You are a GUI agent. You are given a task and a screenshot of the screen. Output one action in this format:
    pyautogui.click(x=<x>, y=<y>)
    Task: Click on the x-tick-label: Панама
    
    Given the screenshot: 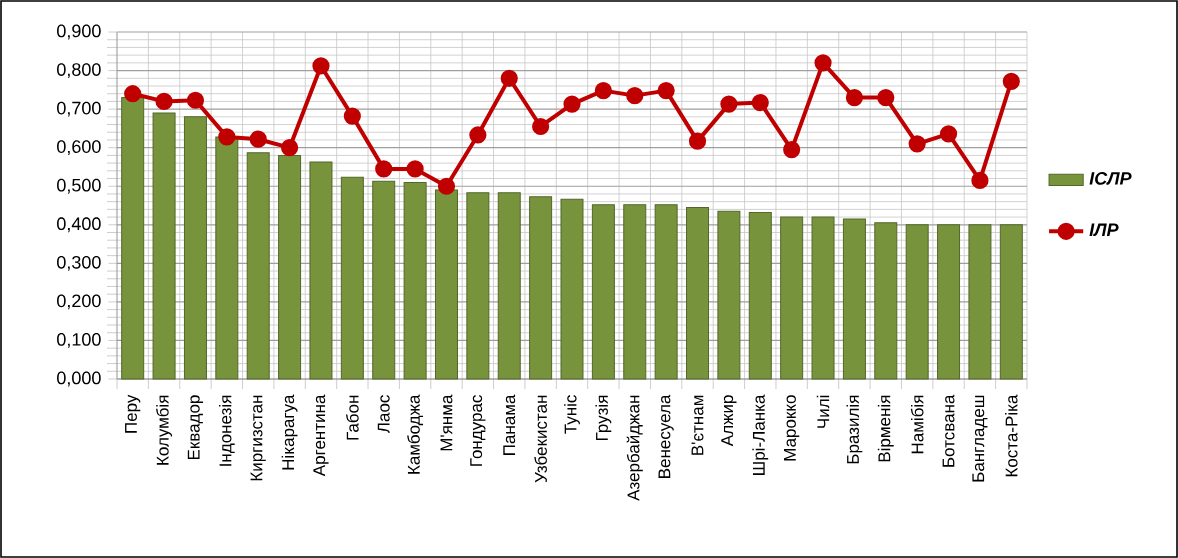 What is the action you would take?
    pyautogui.click(x=509, y=424)
    